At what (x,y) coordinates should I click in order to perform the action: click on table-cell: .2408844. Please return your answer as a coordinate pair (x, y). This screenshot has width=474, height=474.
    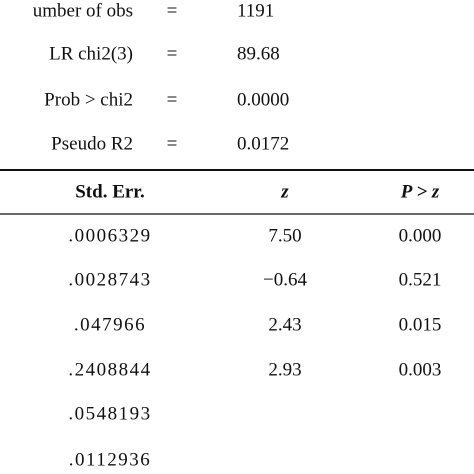
    Looking at the image, I should click on (109, 369).